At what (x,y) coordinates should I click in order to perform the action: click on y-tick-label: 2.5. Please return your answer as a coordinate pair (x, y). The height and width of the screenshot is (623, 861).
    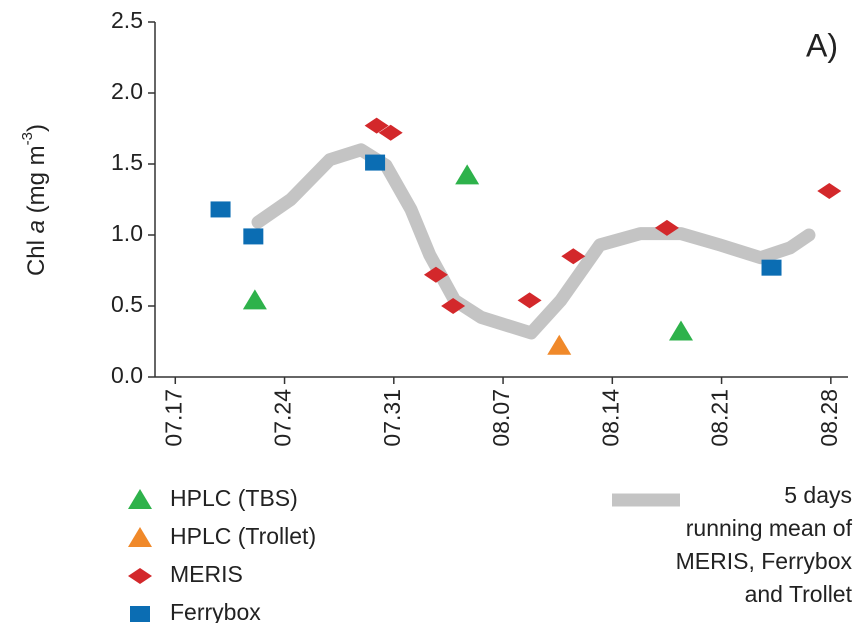
    Looking at the image, I should click on (127, 20).